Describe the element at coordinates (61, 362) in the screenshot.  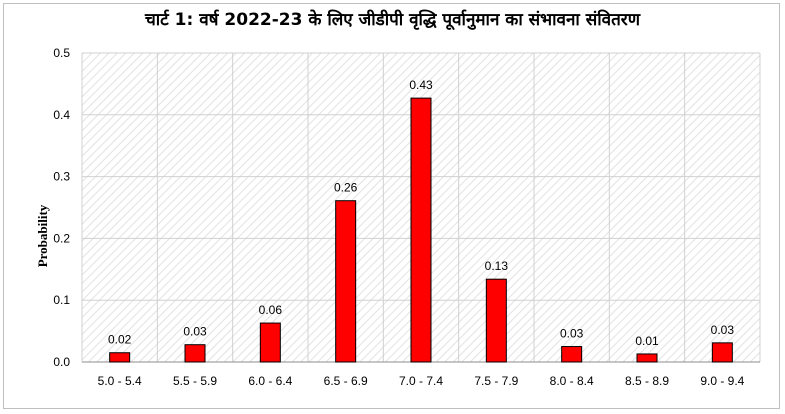
I see `y-tick-label: 0.0` at that location.